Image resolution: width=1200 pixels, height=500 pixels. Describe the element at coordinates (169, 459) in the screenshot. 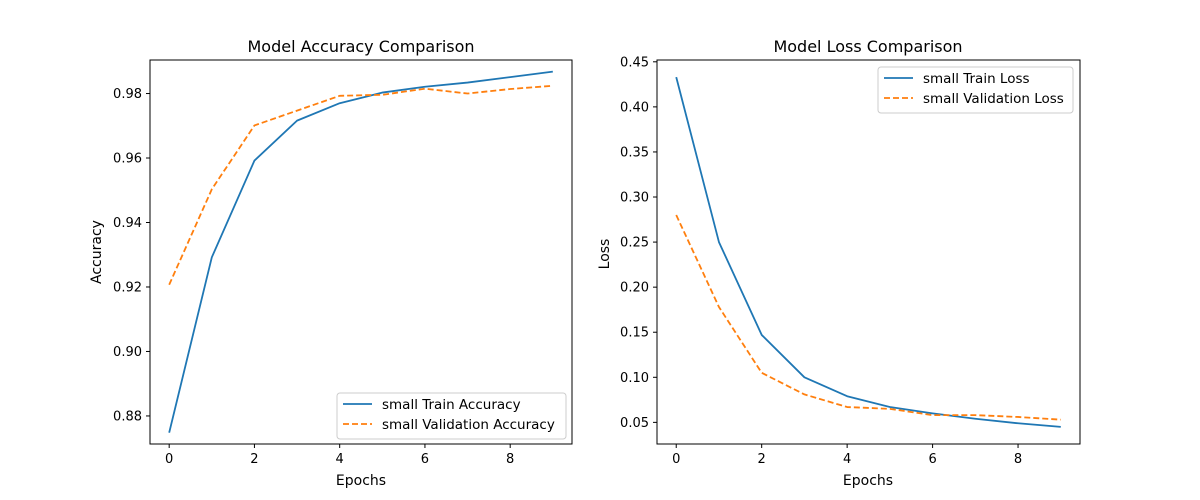

I see `accuracy-x-tick-label: 0` at that location.